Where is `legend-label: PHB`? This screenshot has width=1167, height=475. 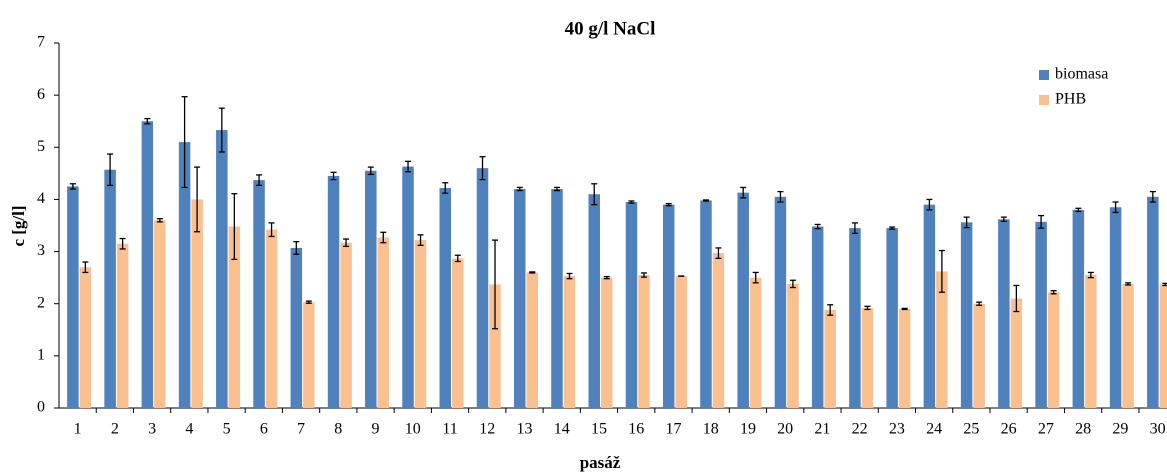
legend-label: PHB is located at coordinates (1070, 99).